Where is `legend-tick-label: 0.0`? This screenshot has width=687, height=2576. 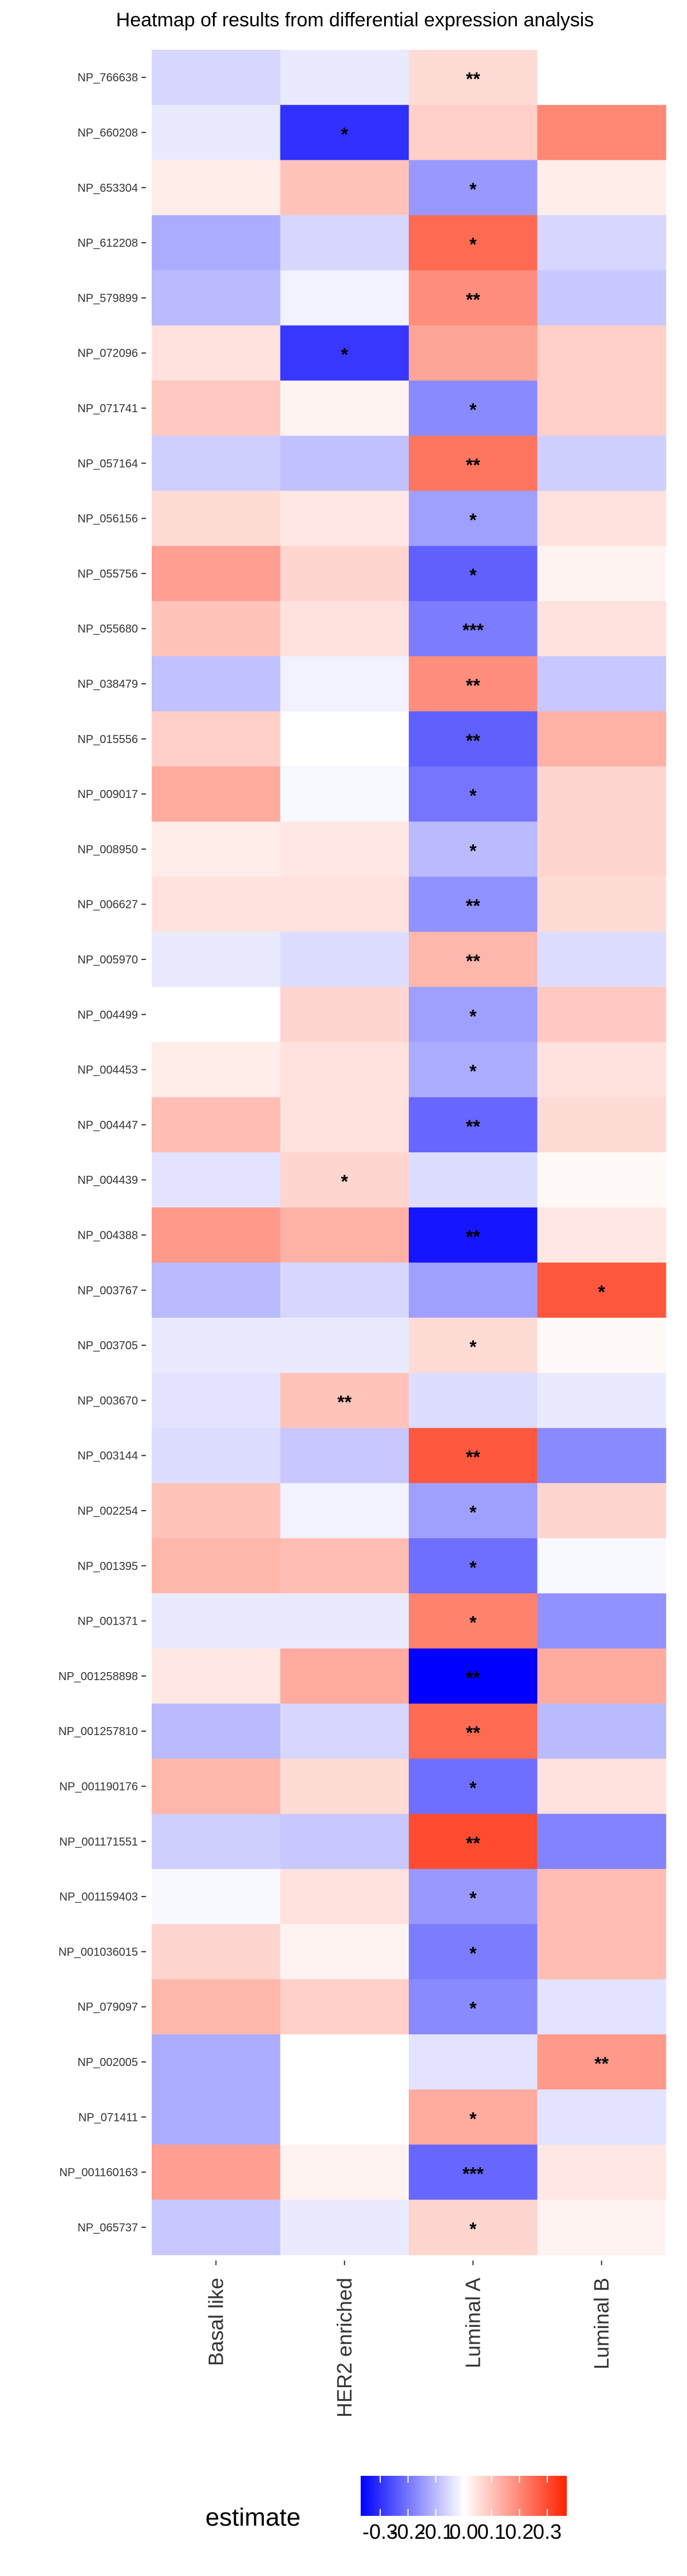
legend-tick-label: 0.0 is located at coordinates (464, 2531).